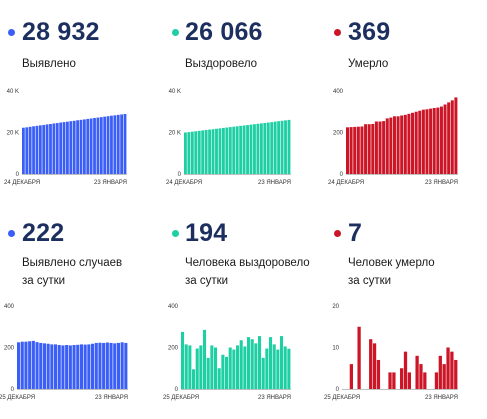  Describe the element at coordinates (13, 92) in the screenshot. I see `y-tick-label: 40 K` at that location.